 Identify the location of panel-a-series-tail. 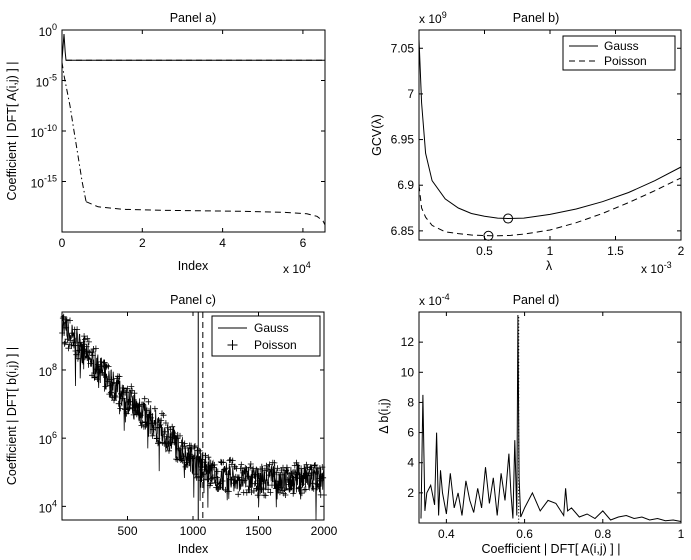
(205, 213).